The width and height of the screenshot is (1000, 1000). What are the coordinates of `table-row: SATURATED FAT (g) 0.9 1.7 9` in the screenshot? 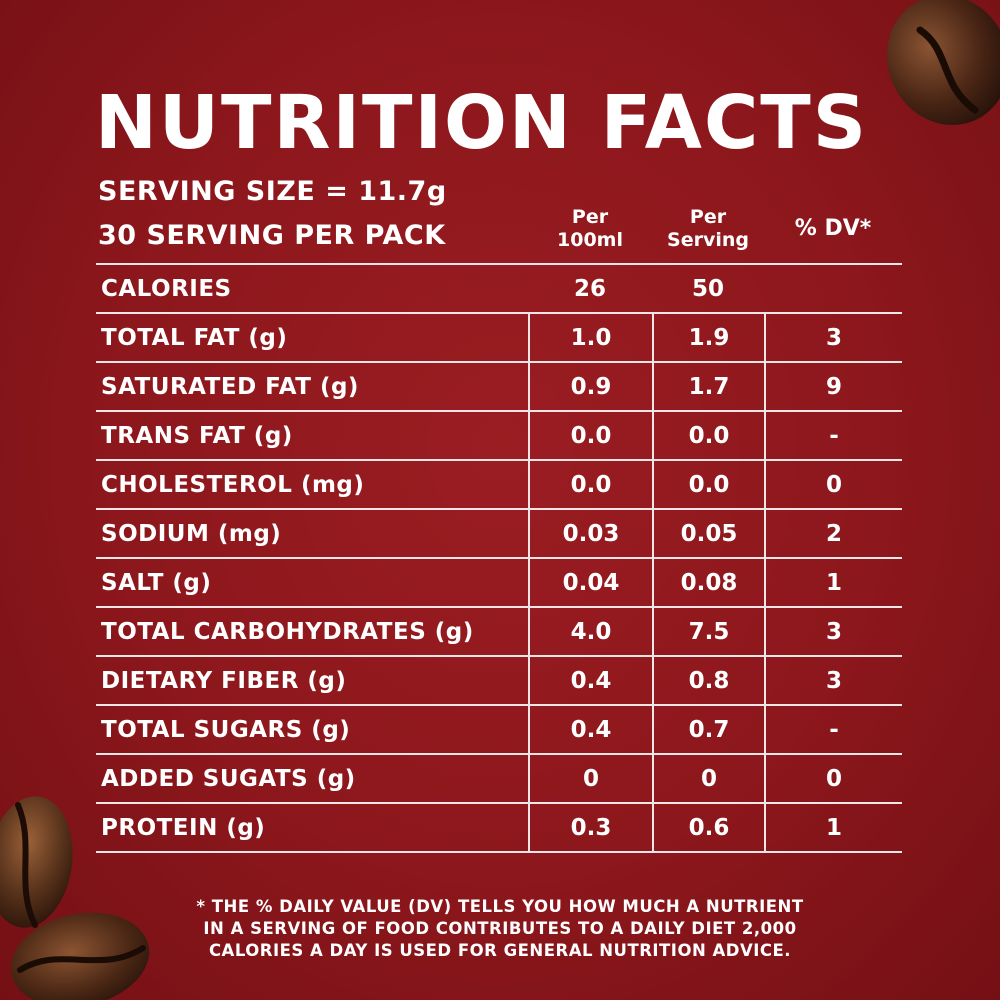 It's located at (499, 385).